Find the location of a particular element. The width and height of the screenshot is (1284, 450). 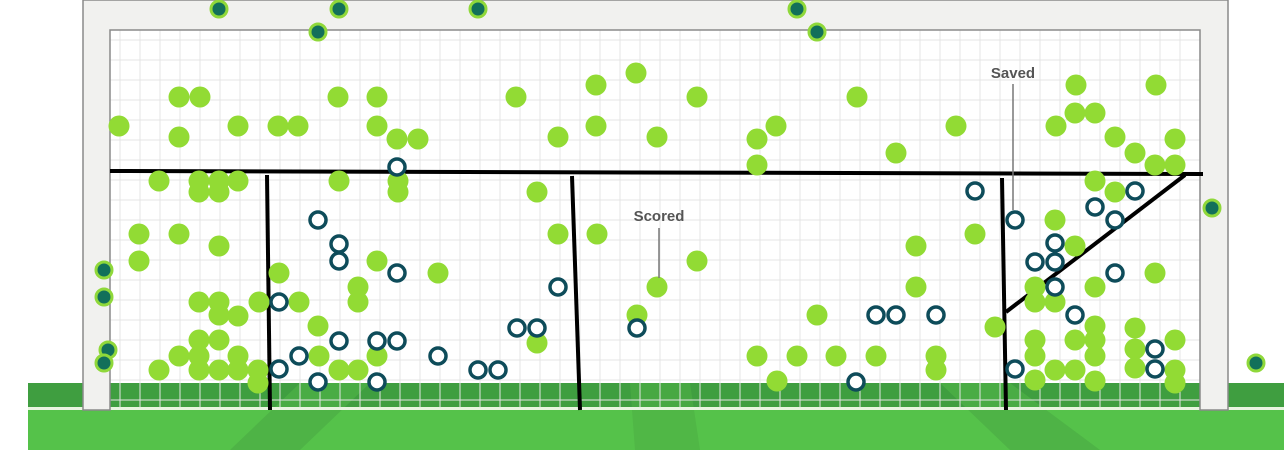

annotation-scored: Scored is located at coordinates (659, 216).